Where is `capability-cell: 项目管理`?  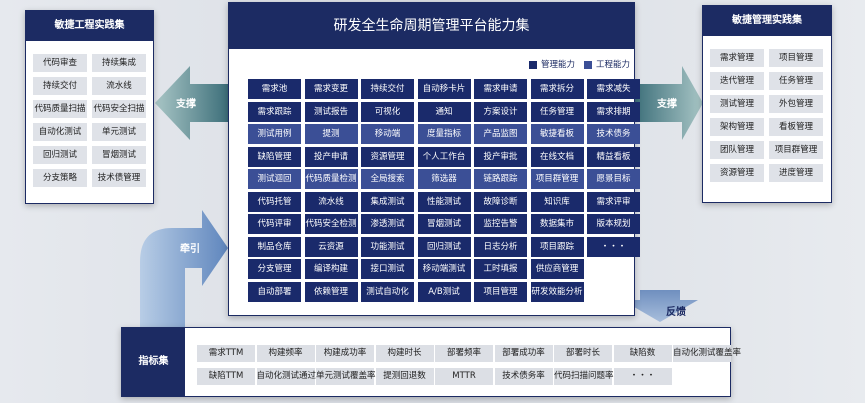 capability-cell: 项目管理 is located at coordinates (500, 291).